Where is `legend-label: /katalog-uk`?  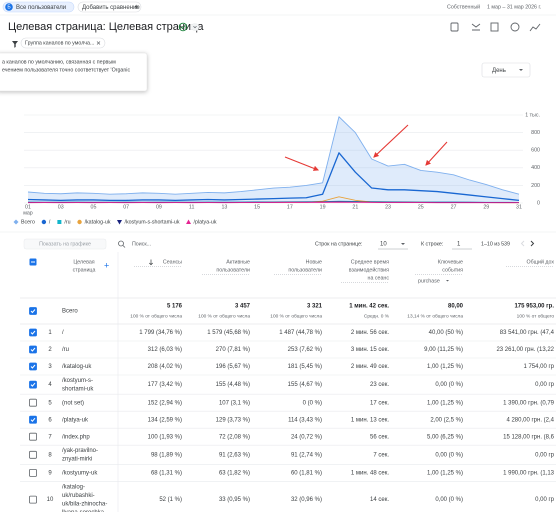 legend-label: /katalog-uk is located at coordinates (98, 223).